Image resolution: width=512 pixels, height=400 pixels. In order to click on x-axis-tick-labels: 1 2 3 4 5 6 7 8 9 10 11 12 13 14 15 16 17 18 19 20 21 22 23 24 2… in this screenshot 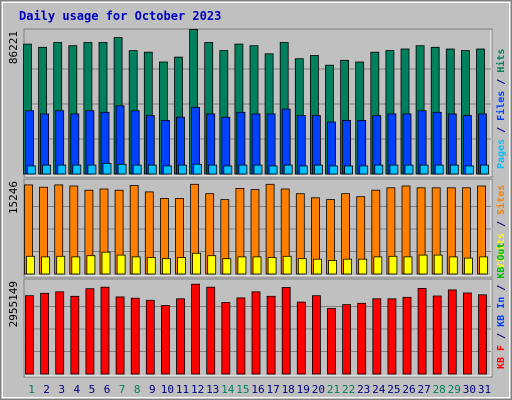, I will do `click(259, 389)`.